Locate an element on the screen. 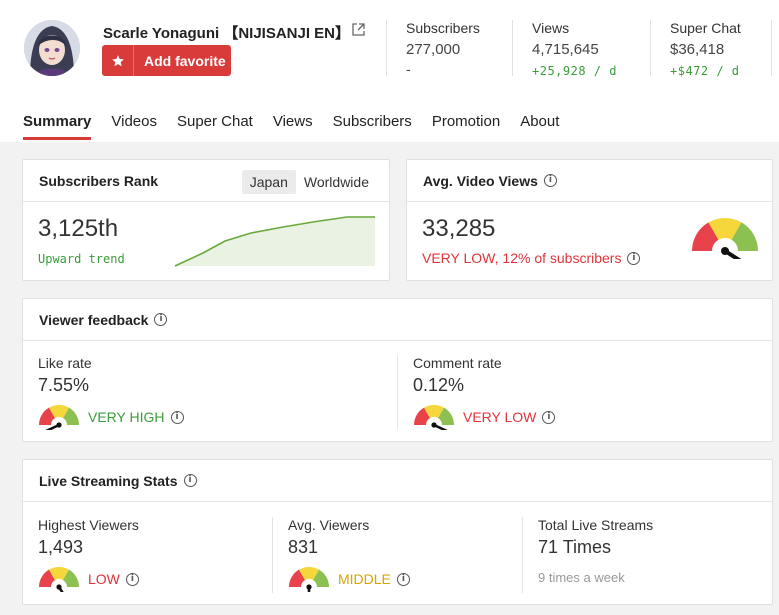  tab-subscribers: Subscribers is located at coordinates (372, 121).